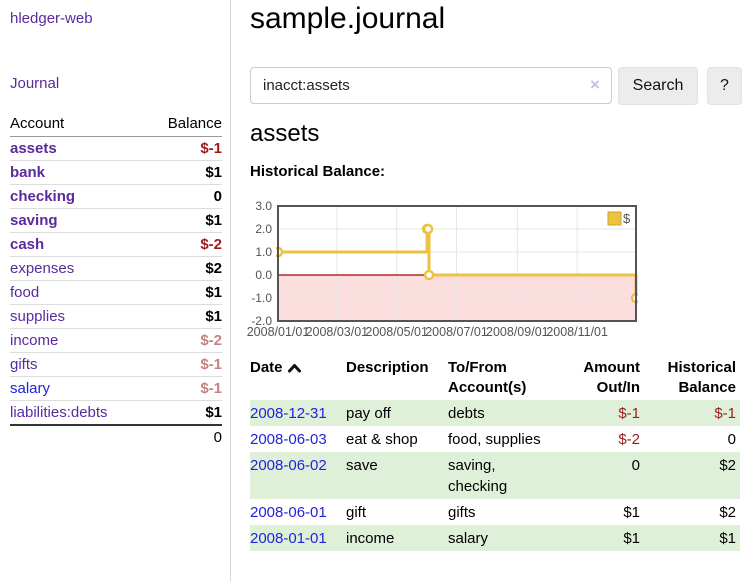  Describe the element at coordinates (356, 512) in the screenshot. I see `transaction-description: gift` at that location.